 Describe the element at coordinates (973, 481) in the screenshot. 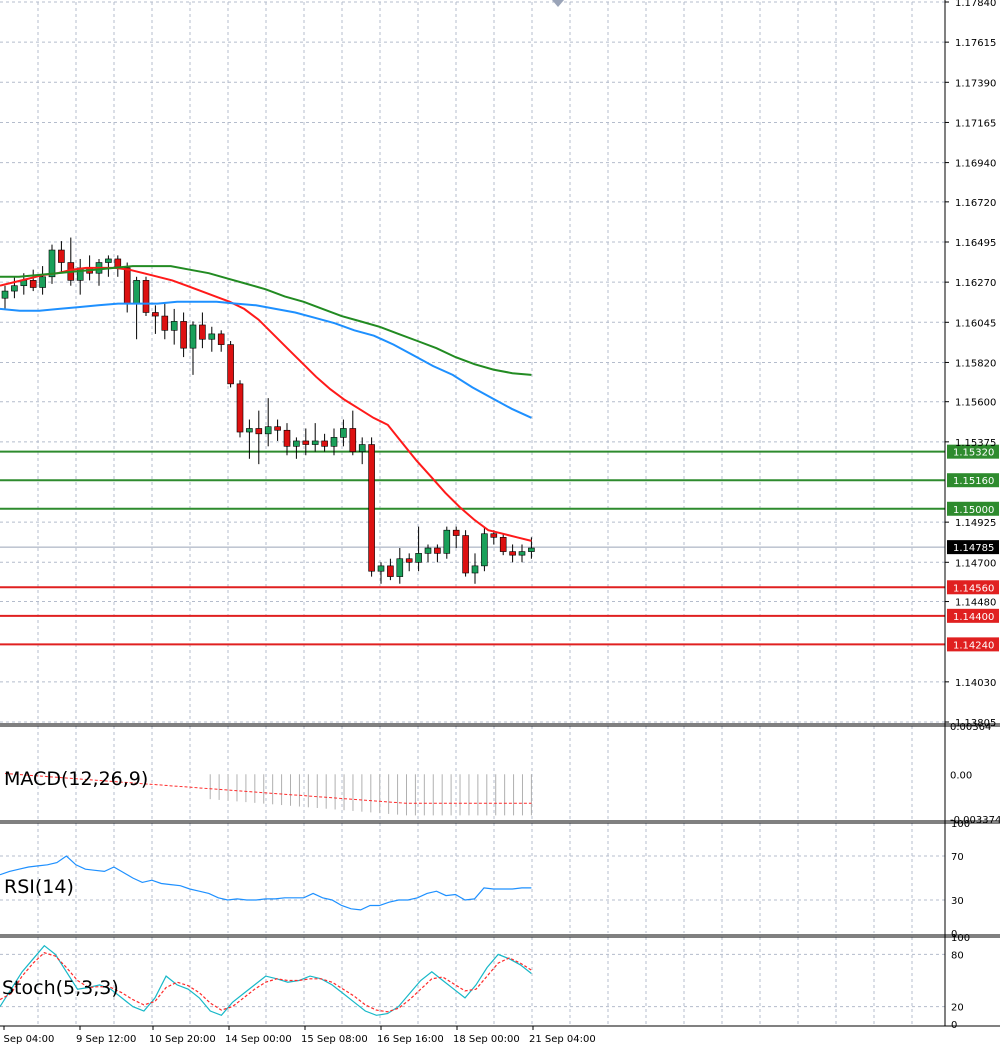

I see `level-tag-label: 1.15160` at that location.